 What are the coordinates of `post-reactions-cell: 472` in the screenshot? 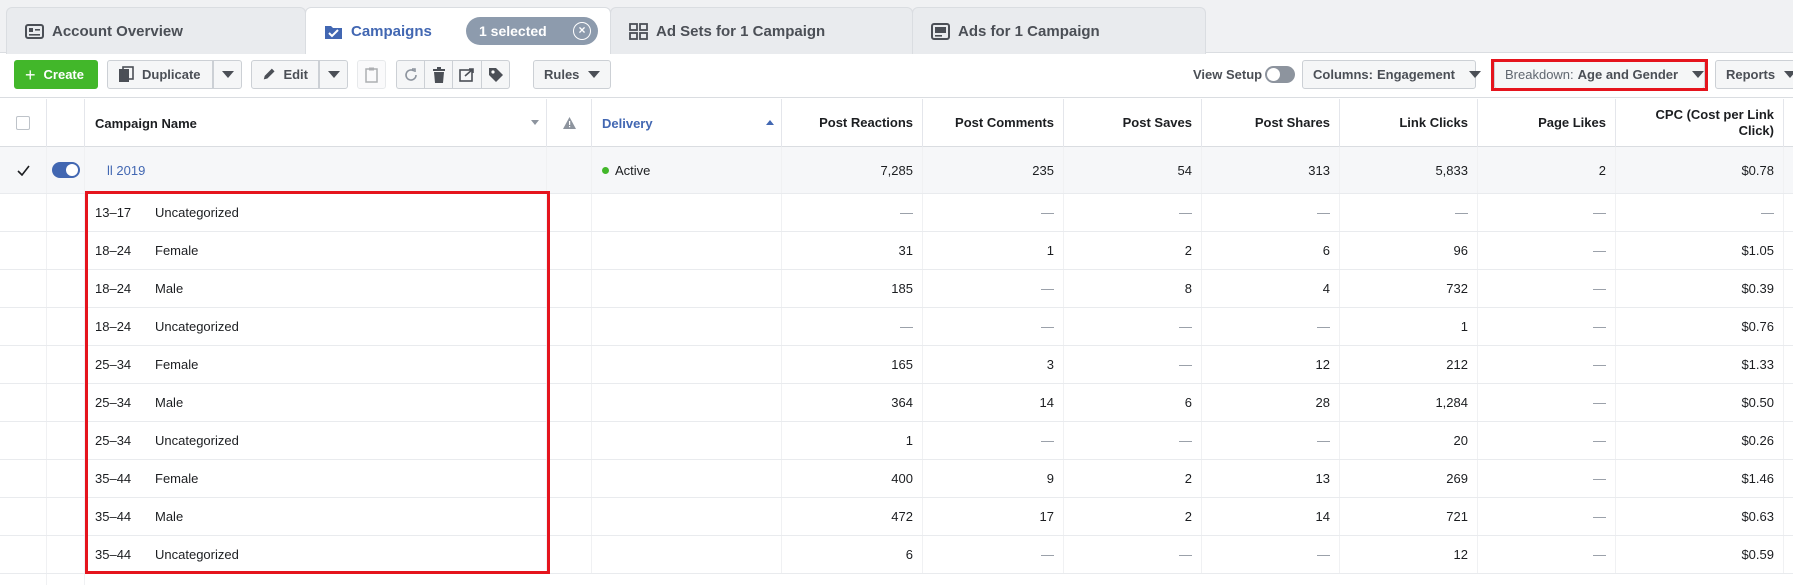 It's located at (852, 516).